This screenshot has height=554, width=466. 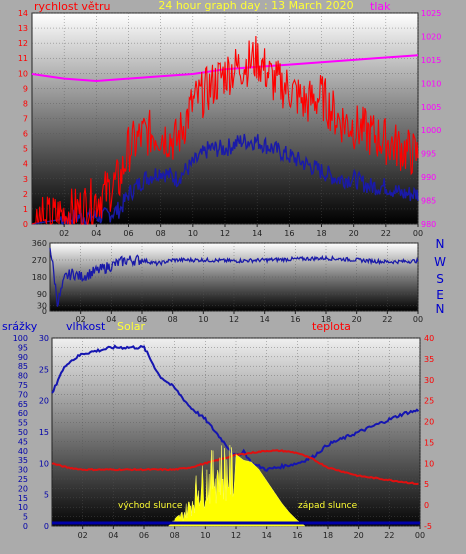 I want to click on y-tick-label: 1000, so click(x=431, y=130).